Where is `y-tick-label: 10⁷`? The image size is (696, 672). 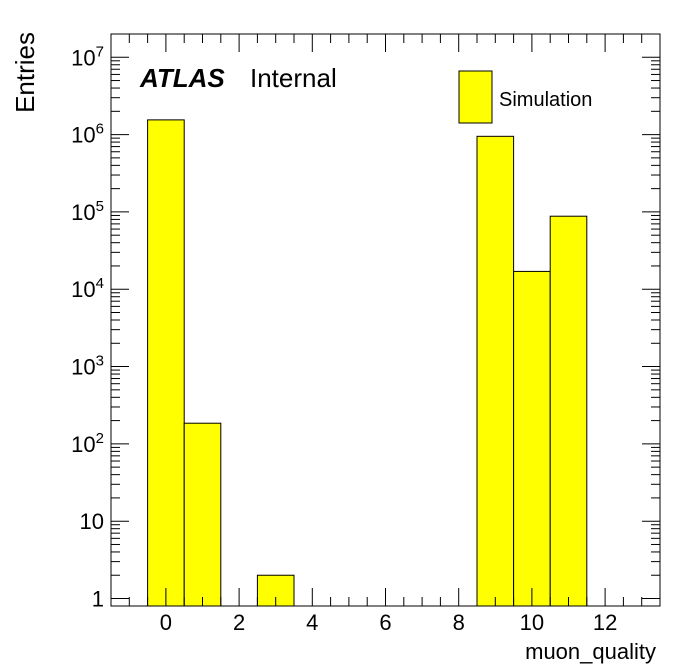 y-tick-label: 10⁷ is located at coordinates (87, 56).